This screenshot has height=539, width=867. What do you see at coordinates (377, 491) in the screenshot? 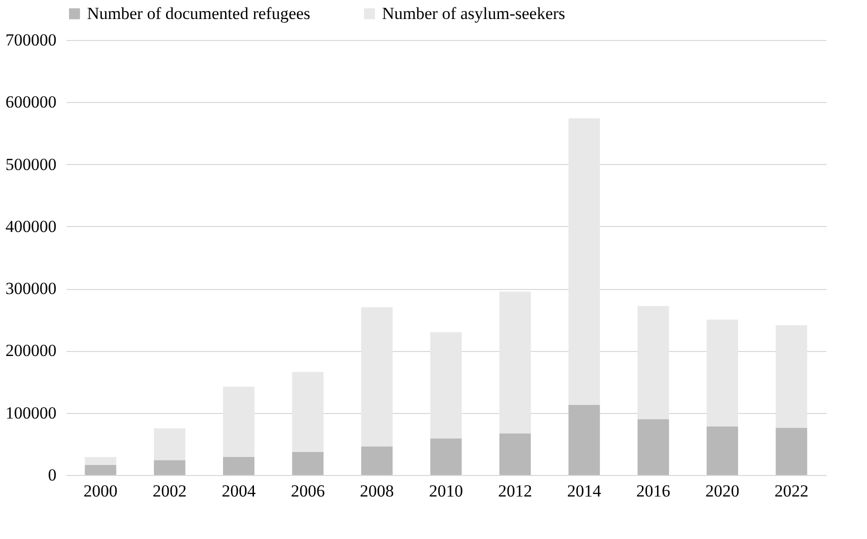
I see `x-tick-label: 2008` at bounding box center [377, 491].